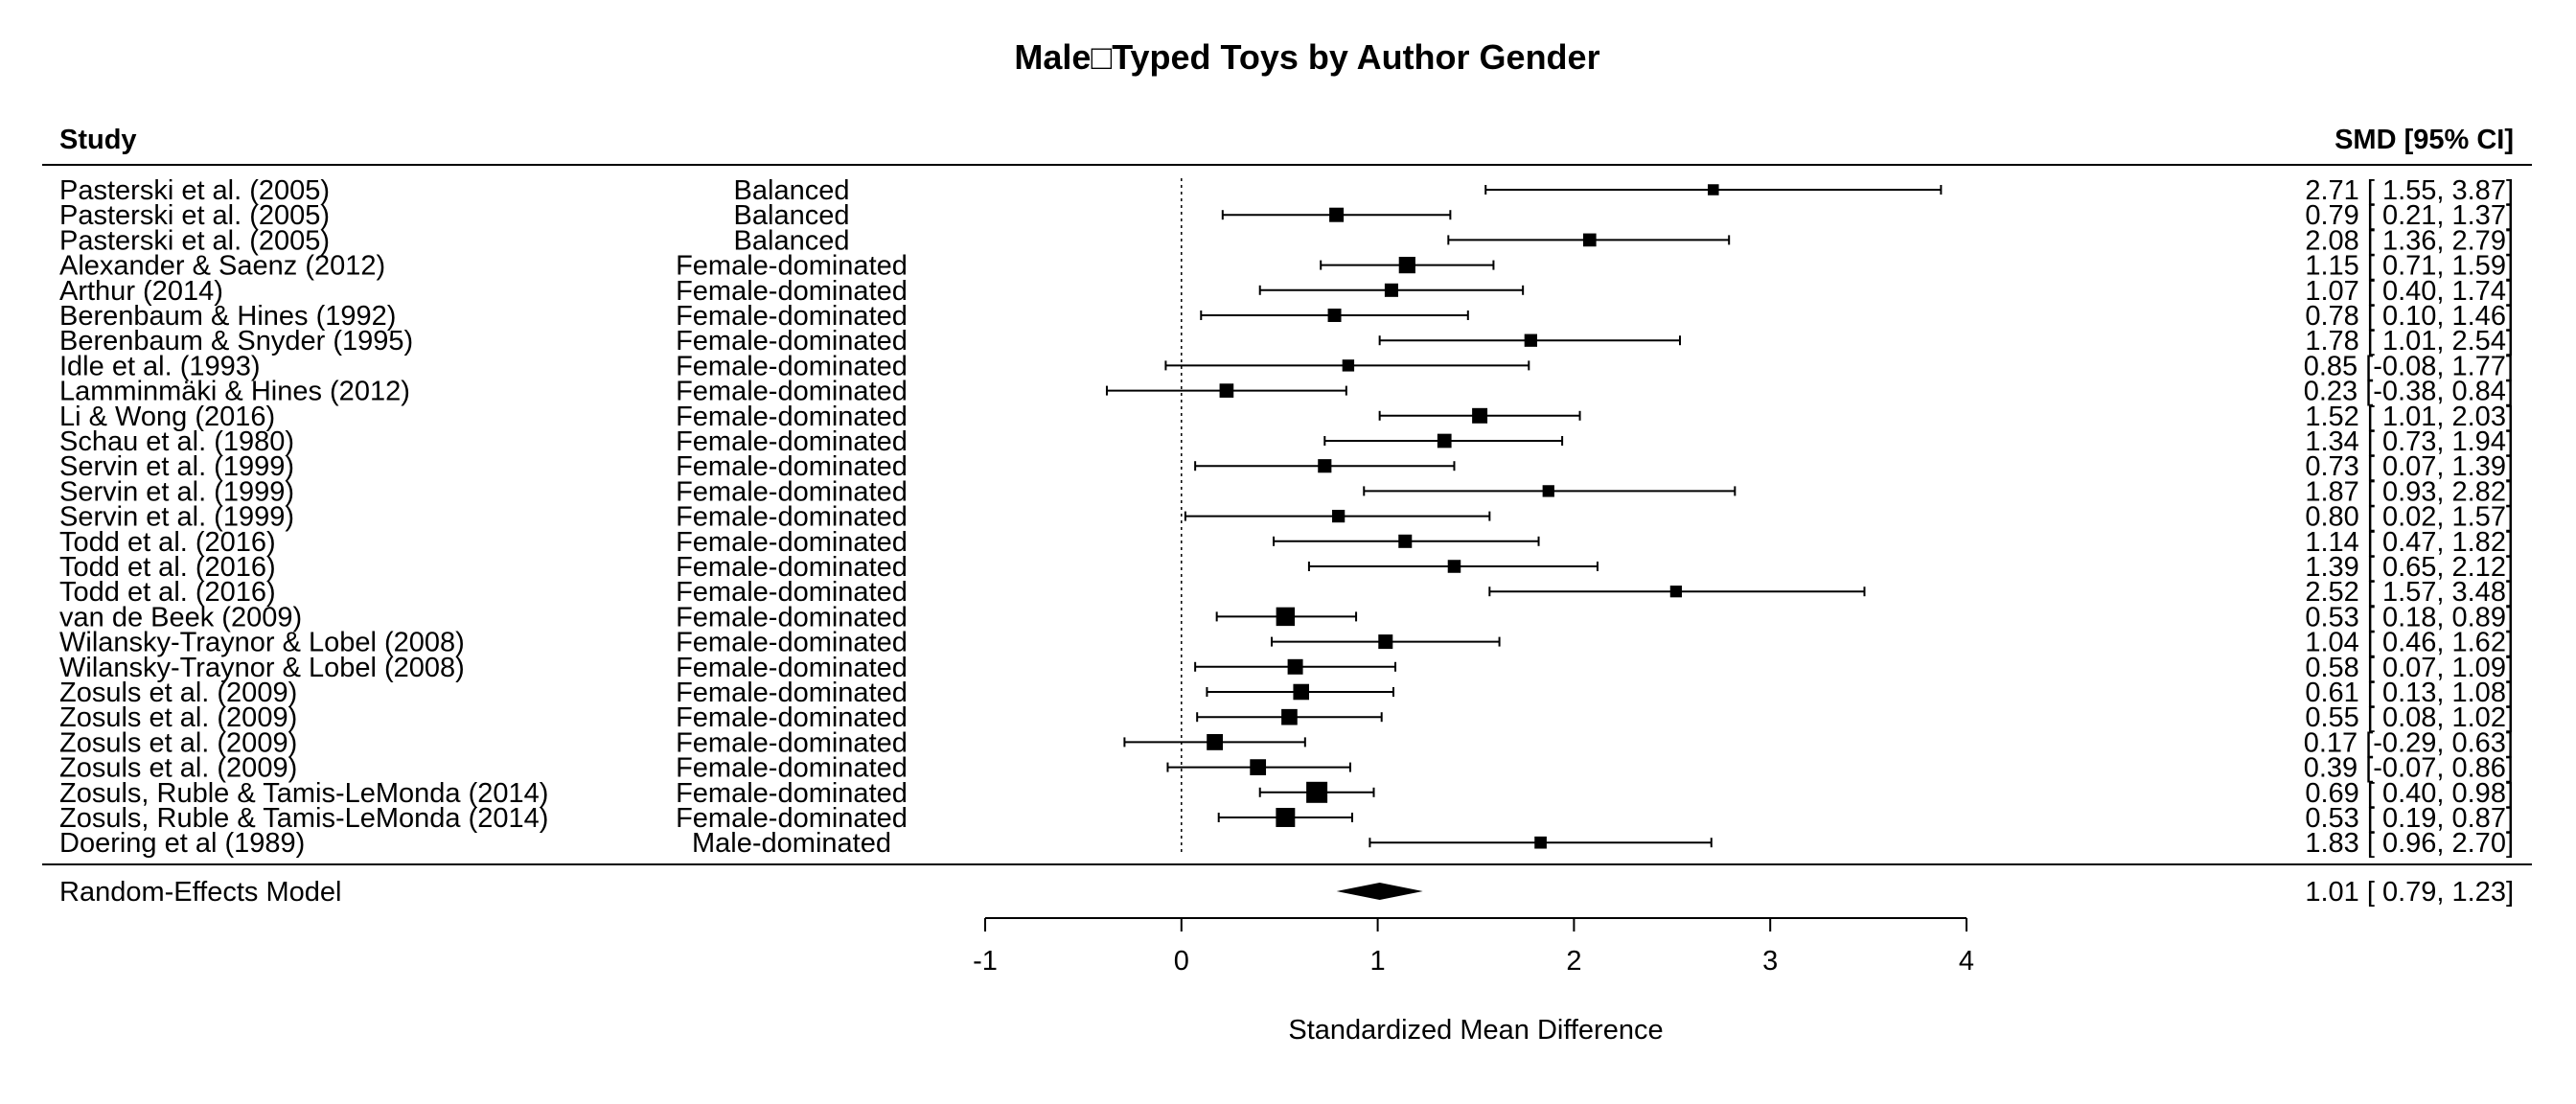 This screenshot has height=1104, width=2576. I want to click on effect-label: 0.53 [ 0.19, 0.87], so click(2409, 818).